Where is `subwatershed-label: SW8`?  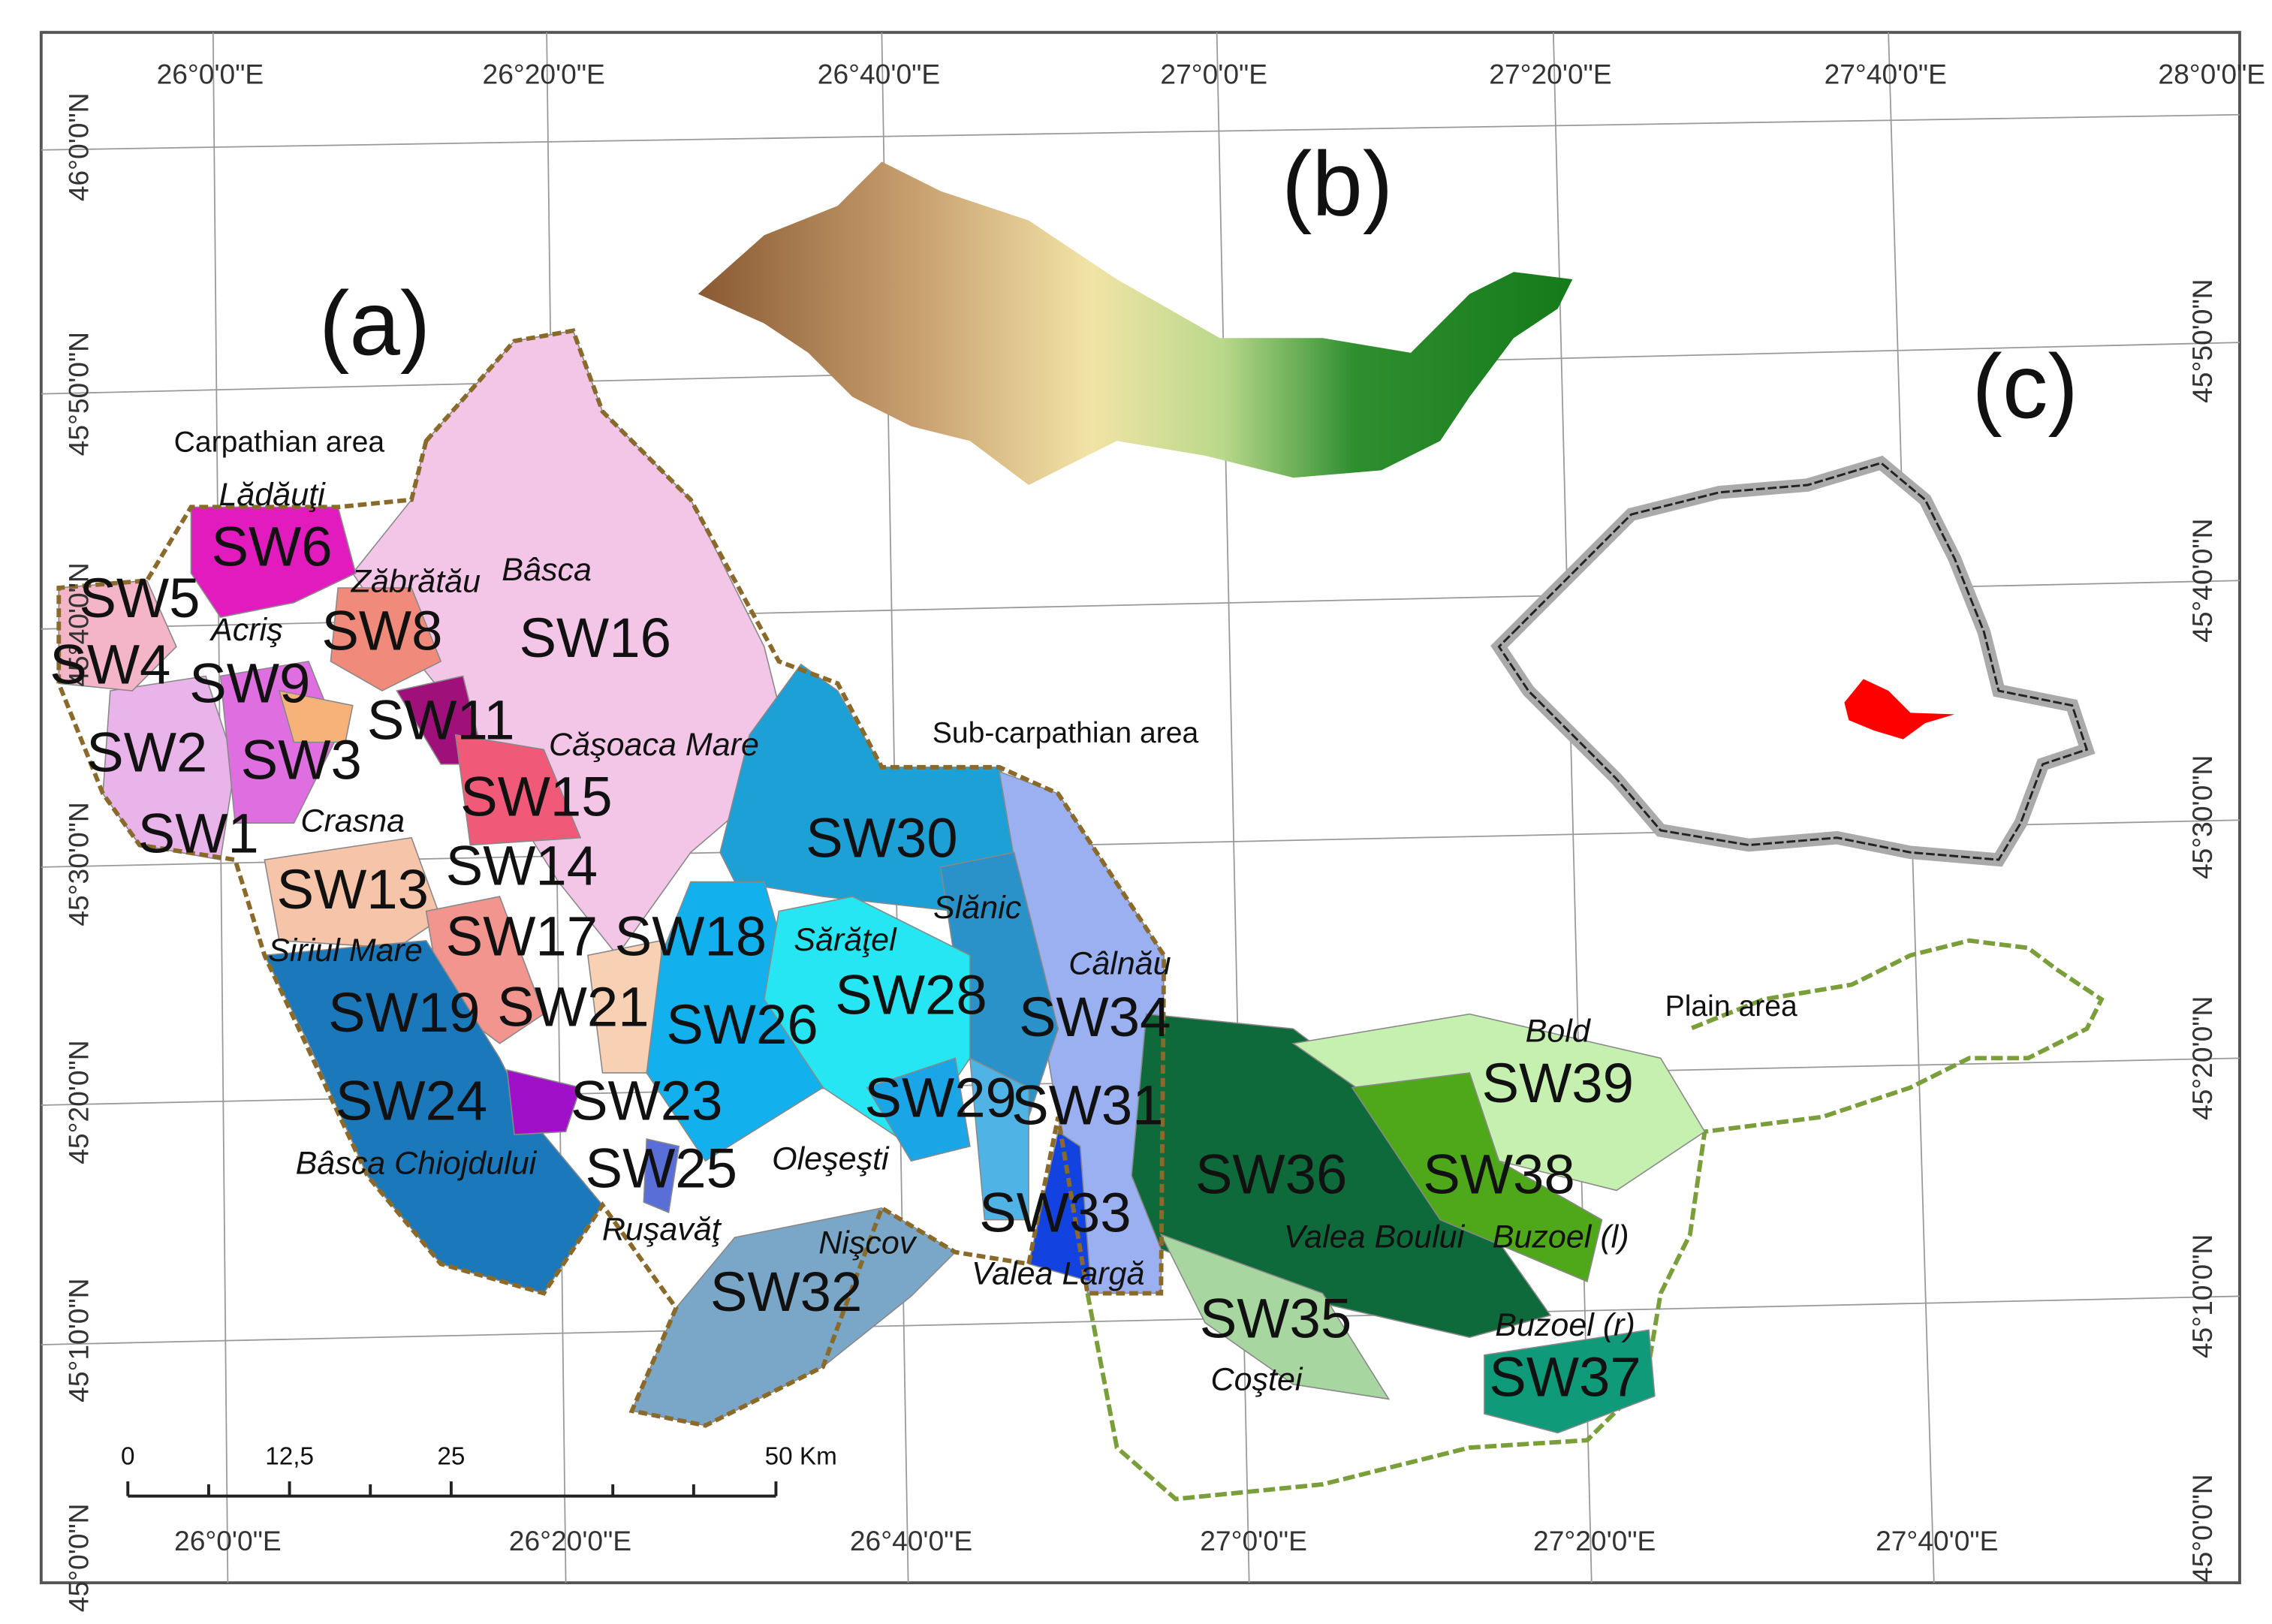 subwatershed-label: SW8 is located at coordinates (381, 630).